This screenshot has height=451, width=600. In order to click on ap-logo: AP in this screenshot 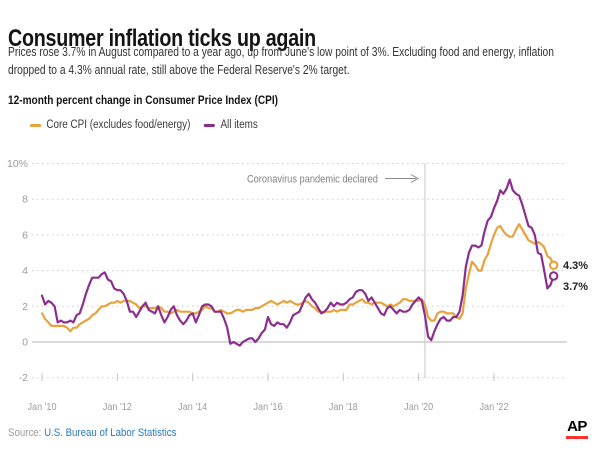, I will do `click(577, 429)`.